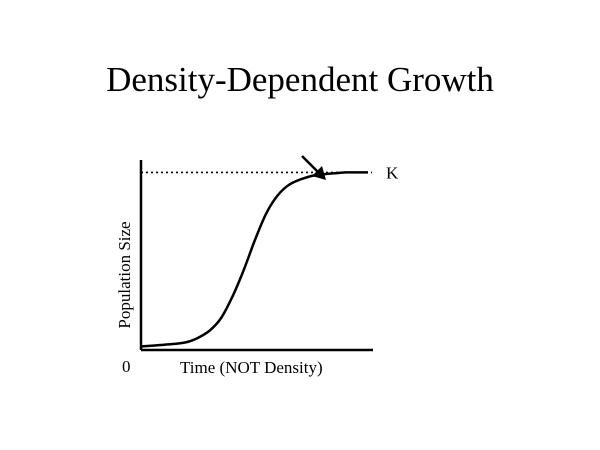  Describe the element at coordinates (254, 259) in the screenshot. I see `growth-curve` at that location.